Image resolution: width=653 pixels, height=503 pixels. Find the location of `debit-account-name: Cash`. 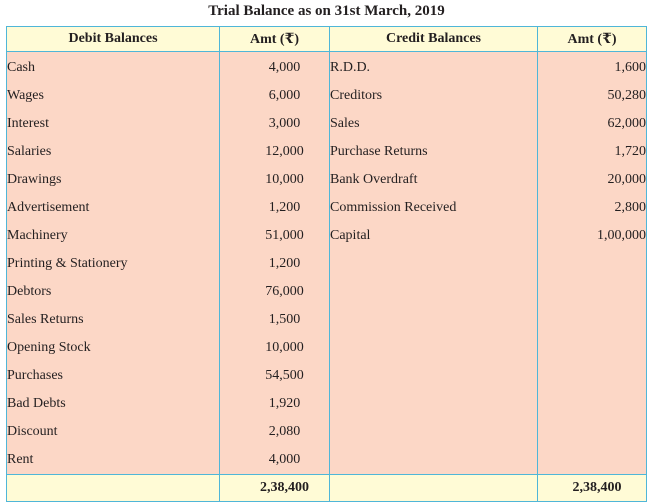

debit-account-name: Cash is located at coordinates (113, 66).